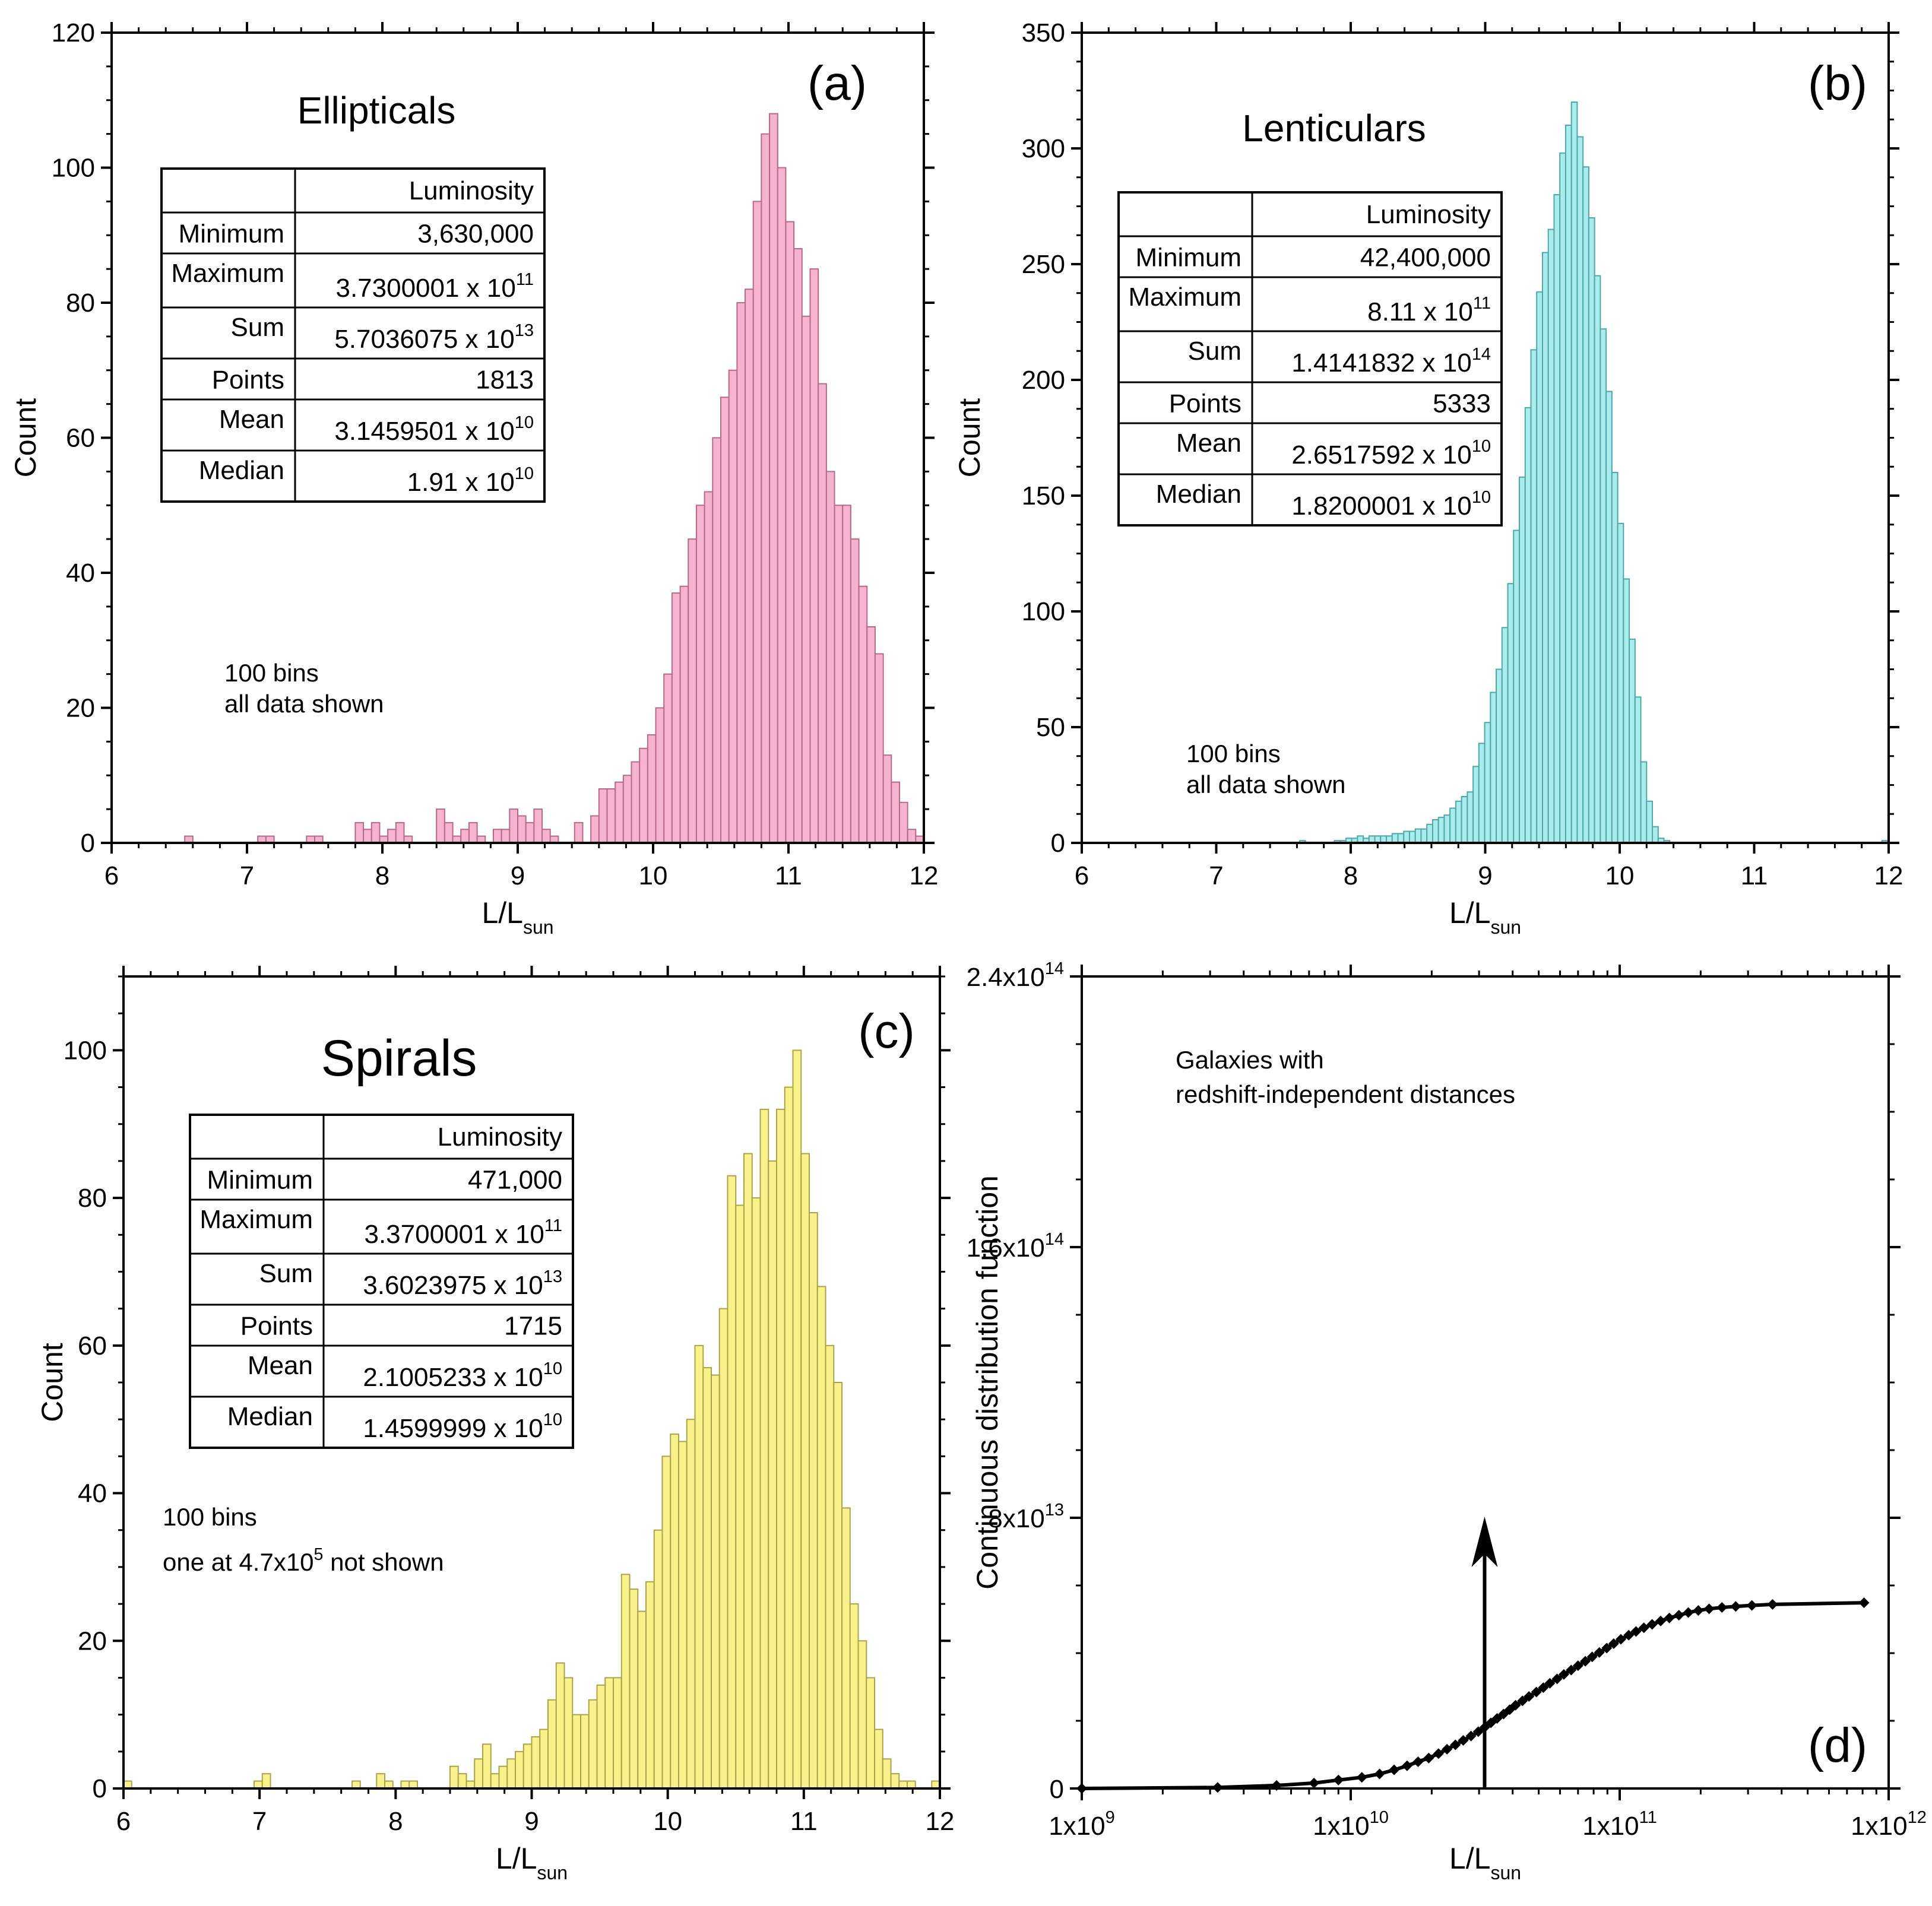  What do you see at coordinates (424, 339) in the screenshot?
I see `stats-value-sum-base: 5.7036075 x 10` at bounding box center [424, 339].